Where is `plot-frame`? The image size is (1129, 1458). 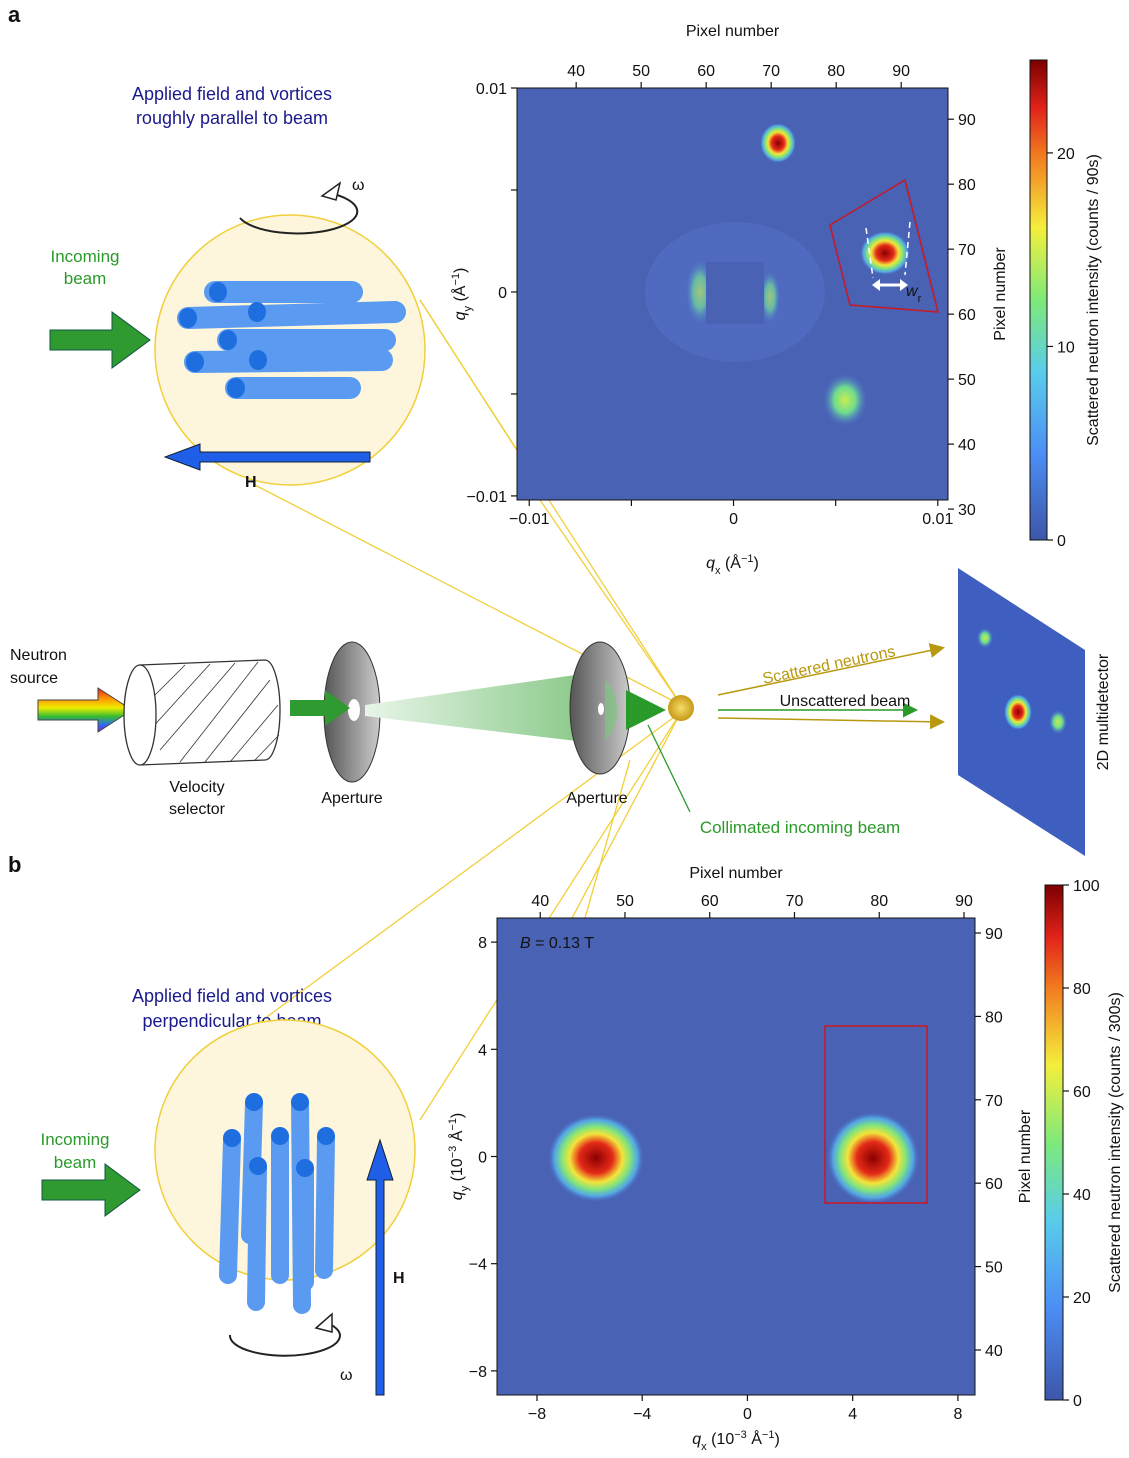
plot-frame is located at coordinates (732, 294).